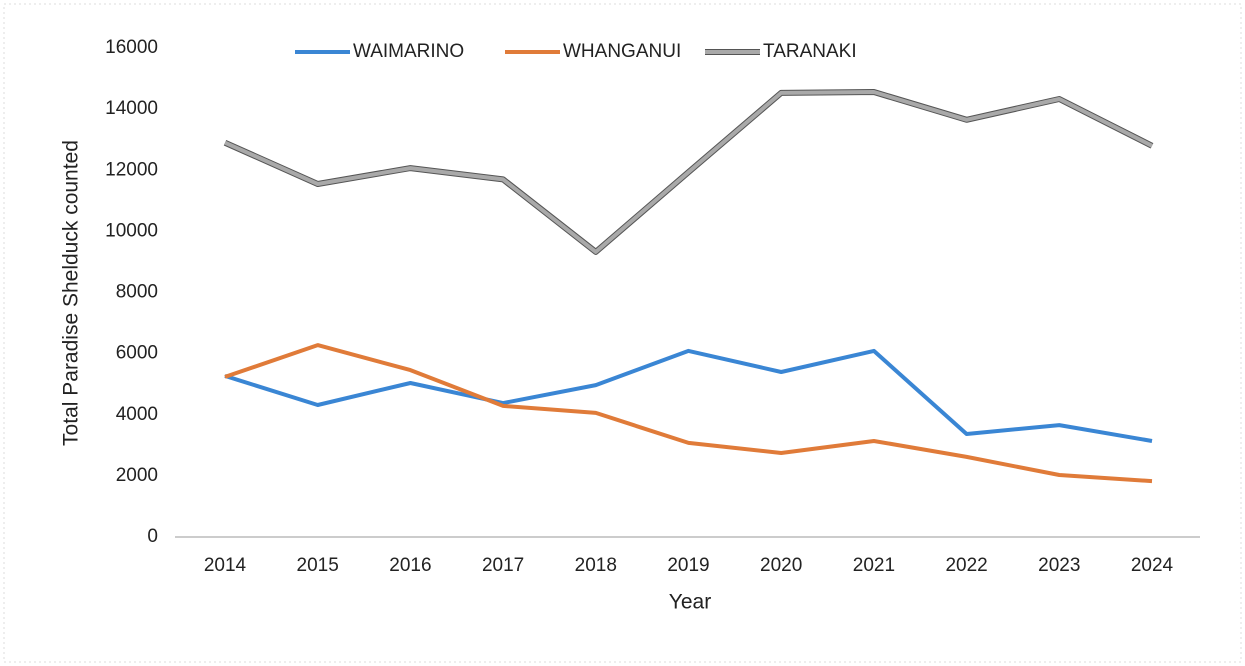 This screenshot has width=1245, height=666. What do you see at coordinates (596, 565) in the screenshot?
I see `x-tick-label: 2018` at bounding box center [596, 565].